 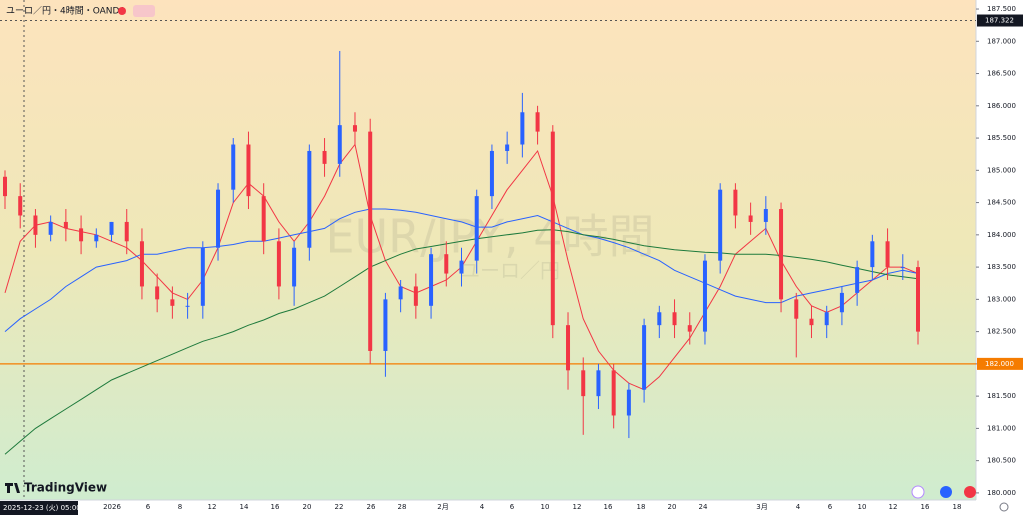 I want to click on y-tick-label: 183.500, so click(x=1001, y=267).